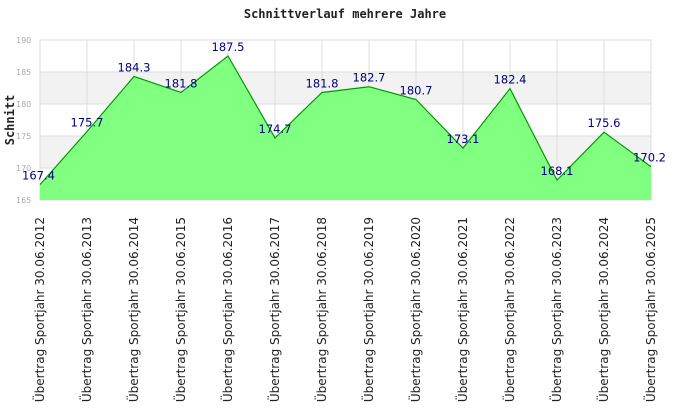 The height and width of the screenshot is (420, 690). Describe the element at coordinates (23, 120) in the screenshot. I see `y-axis-ticks: 165 170 175 180 185 190` at that location.